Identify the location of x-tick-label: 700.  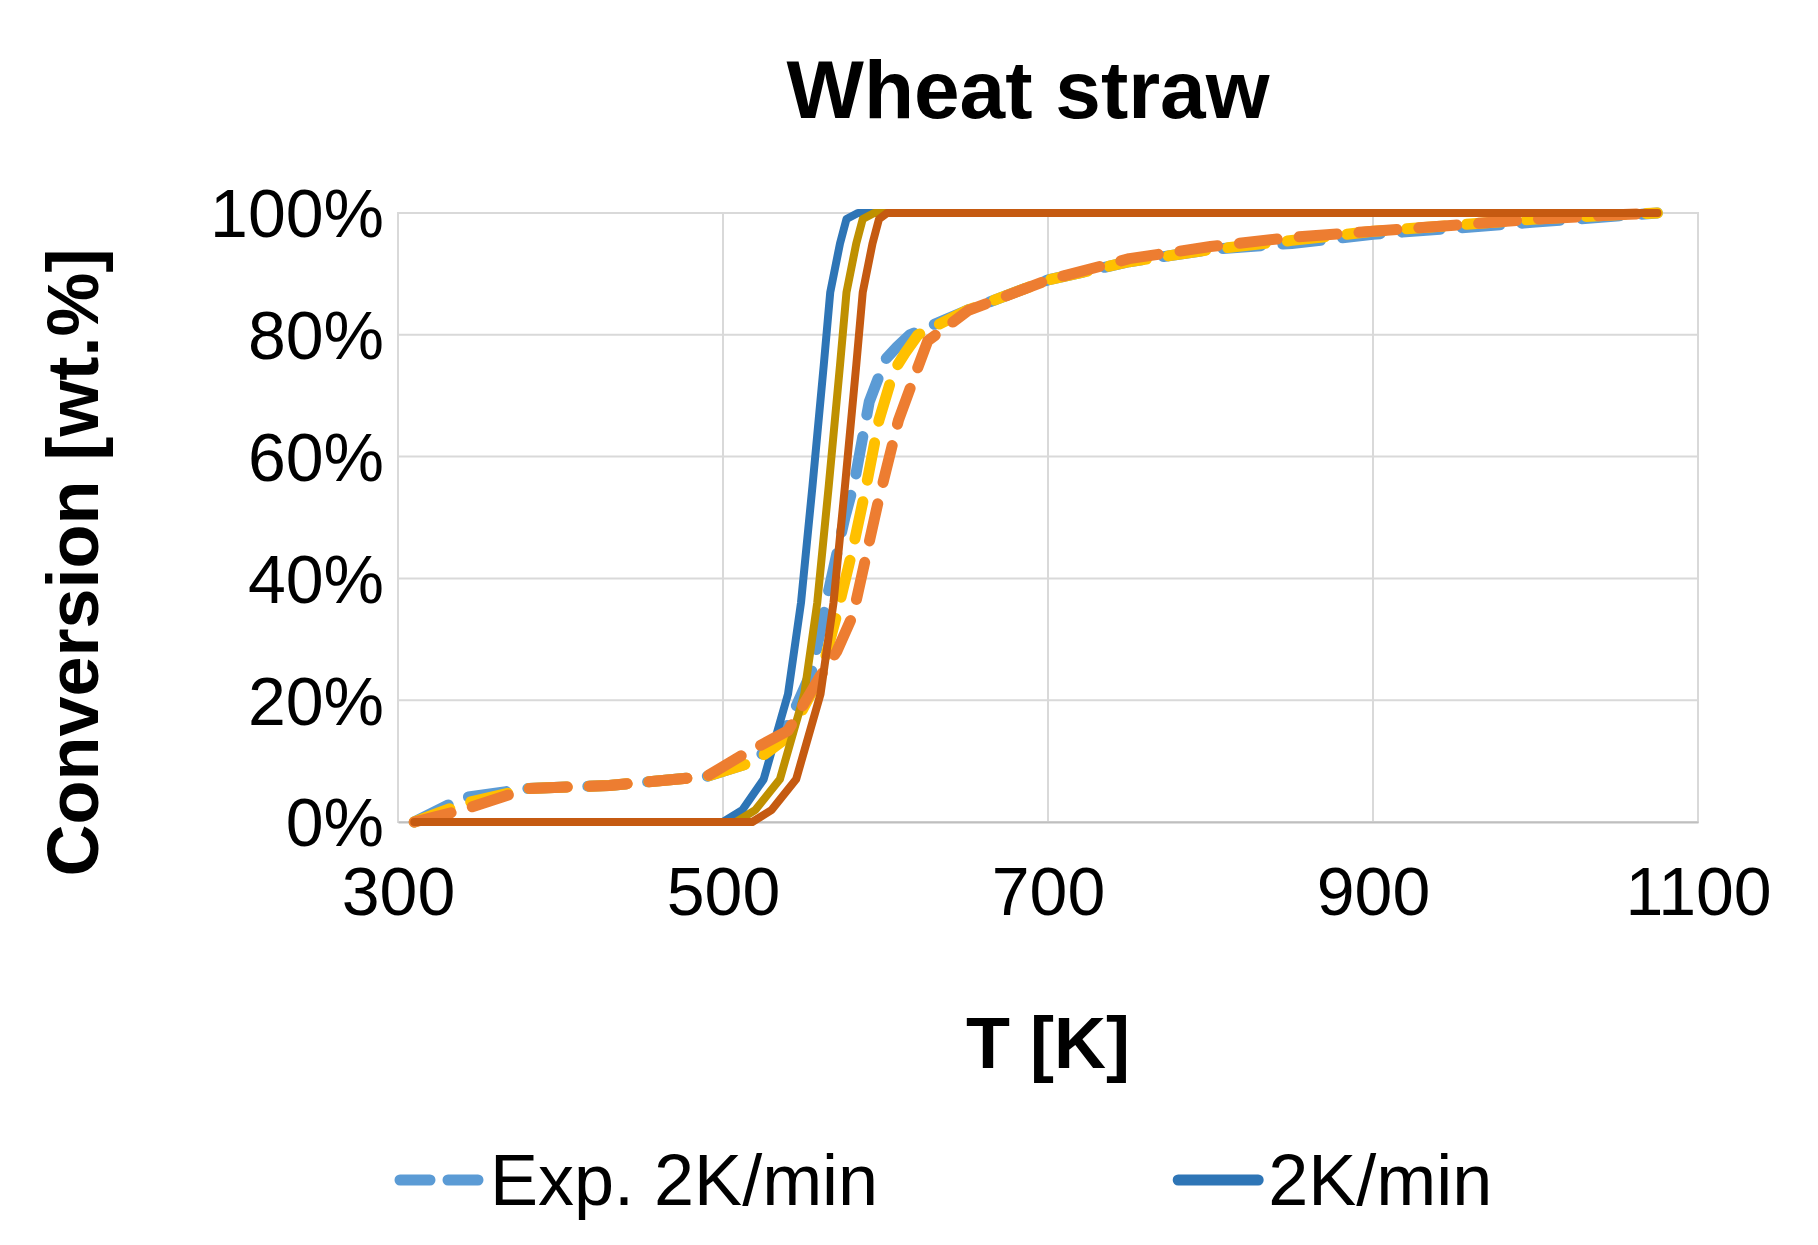
(1048, 891).